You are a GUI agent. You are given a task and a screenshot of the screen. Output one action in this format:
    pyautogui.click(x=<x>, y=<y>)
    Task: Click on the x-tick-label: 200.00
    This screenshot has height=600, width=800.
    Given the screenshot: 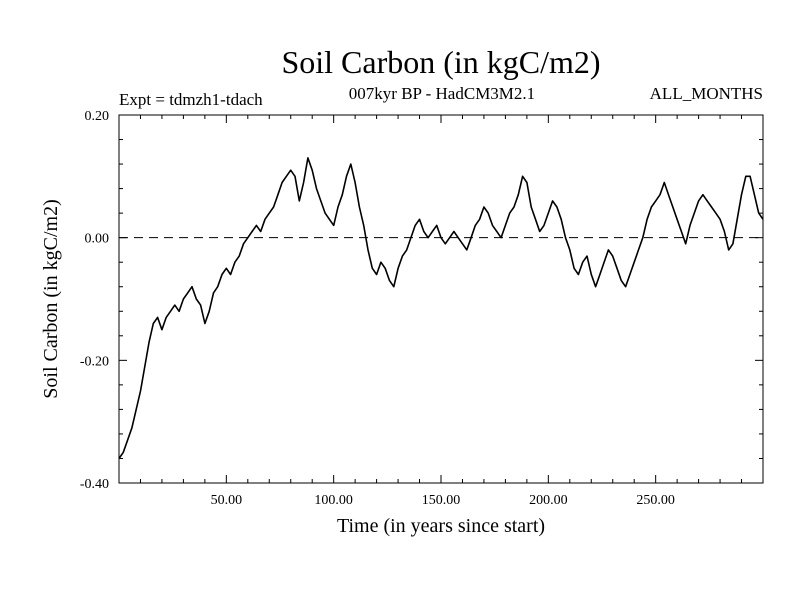 What is the action you would take?
    pyautogui.click(x=548, y=500)
    